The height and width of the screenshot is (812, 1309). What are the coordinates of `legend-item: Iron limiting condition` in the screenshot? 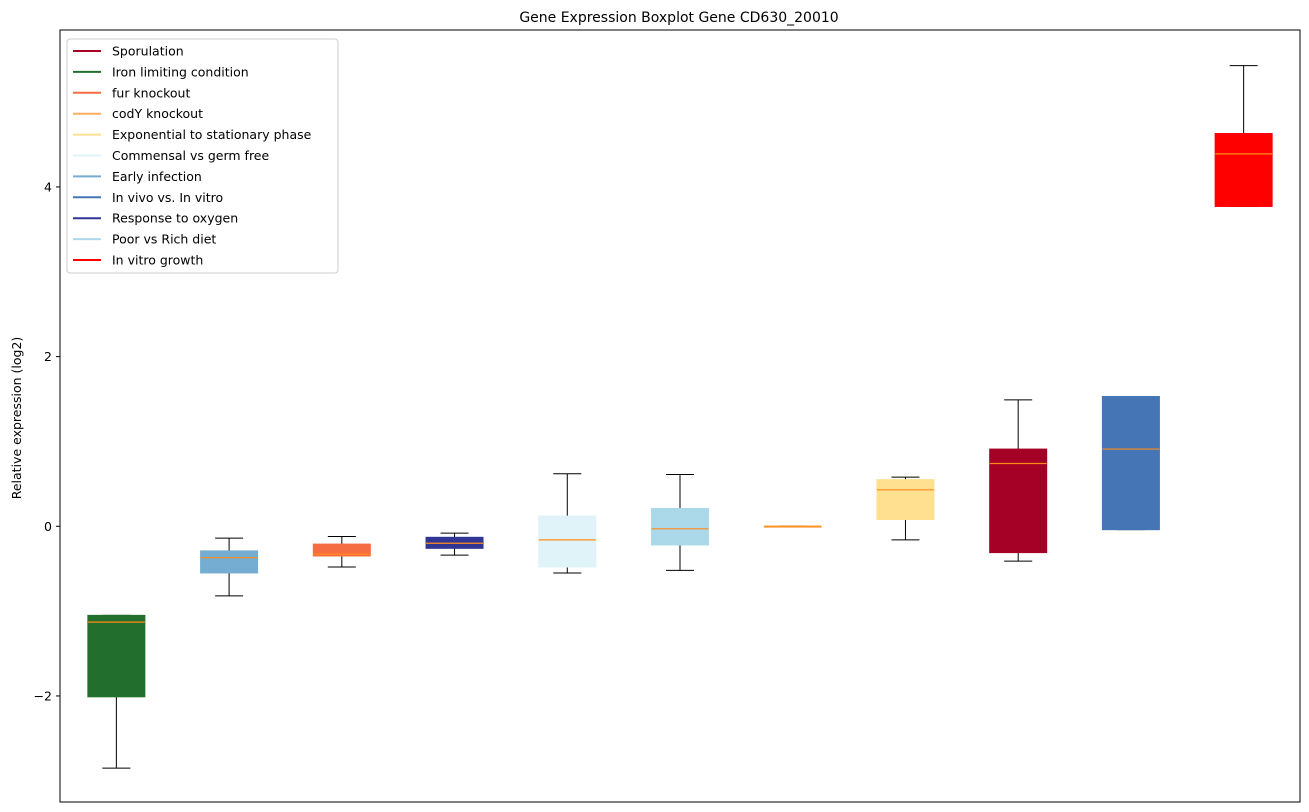 It's located at (161, 71).